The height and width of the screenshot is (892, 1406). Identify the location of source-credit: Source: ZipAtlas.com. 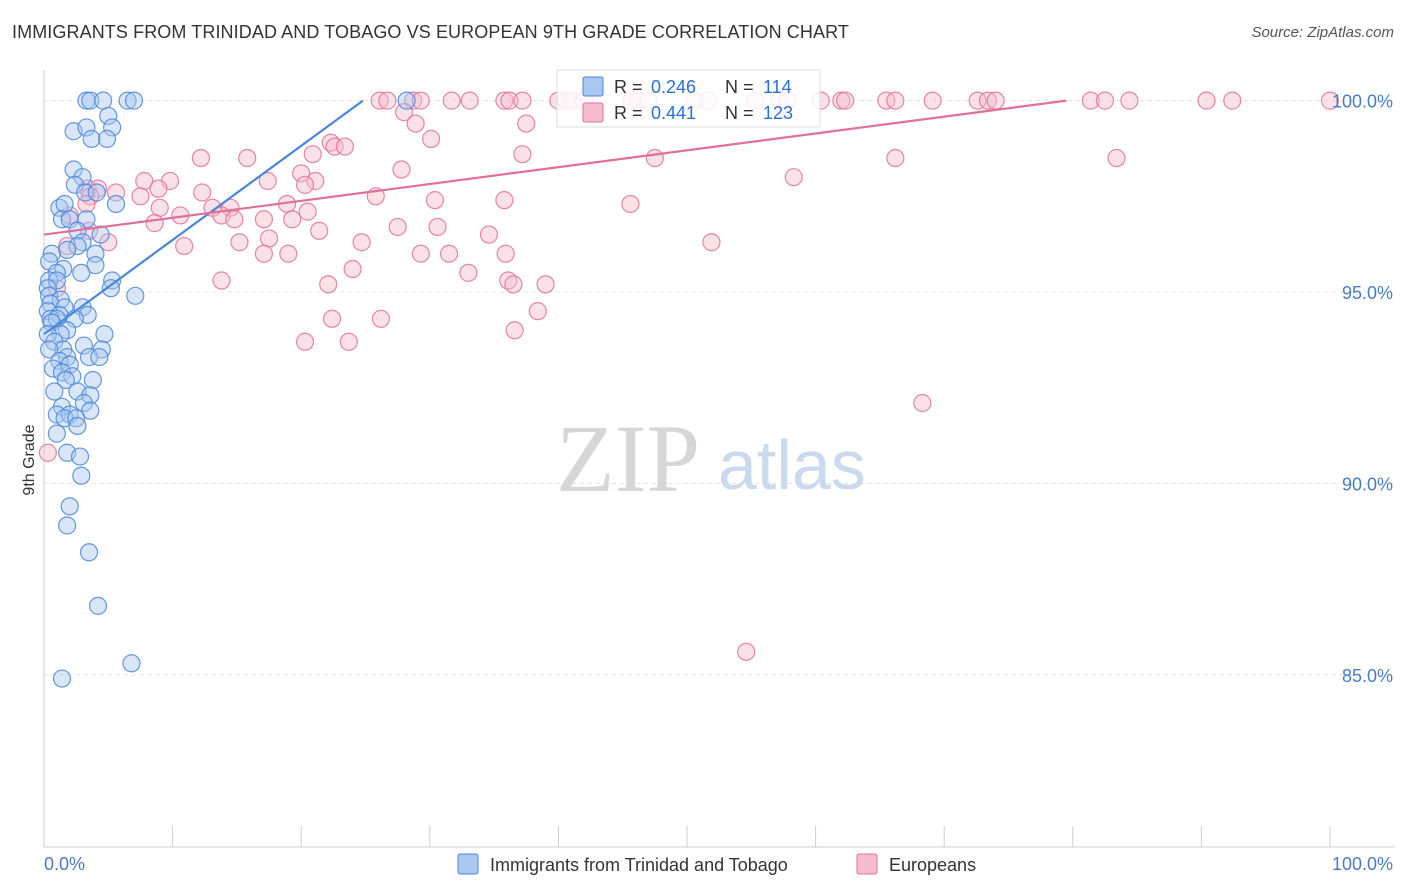
(1322, 32).